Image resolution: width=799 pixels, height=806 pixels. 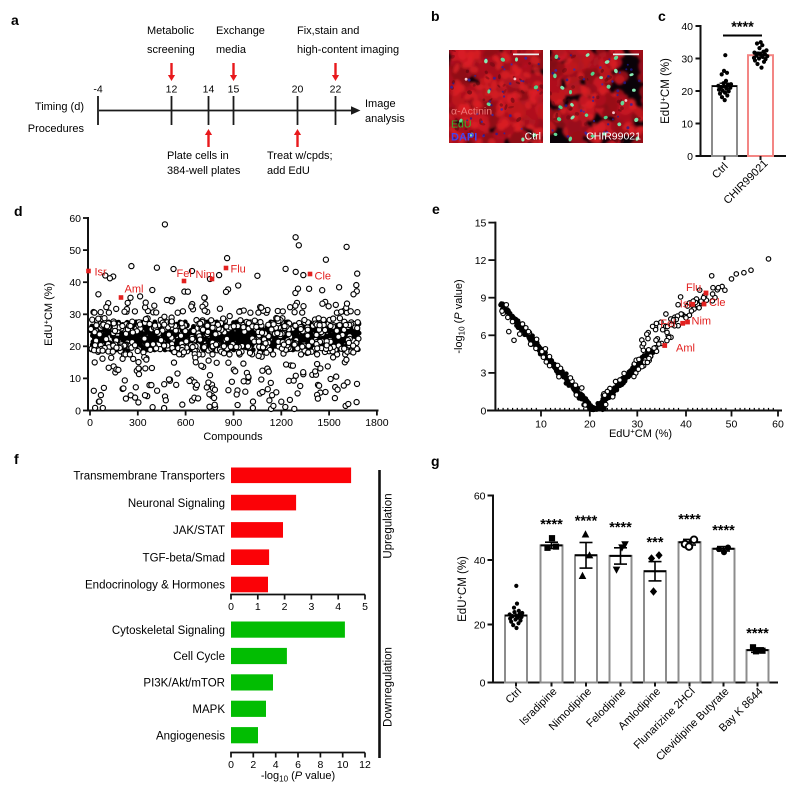 I want to click on svg-text: Compounds, so click(x=233, y=437).